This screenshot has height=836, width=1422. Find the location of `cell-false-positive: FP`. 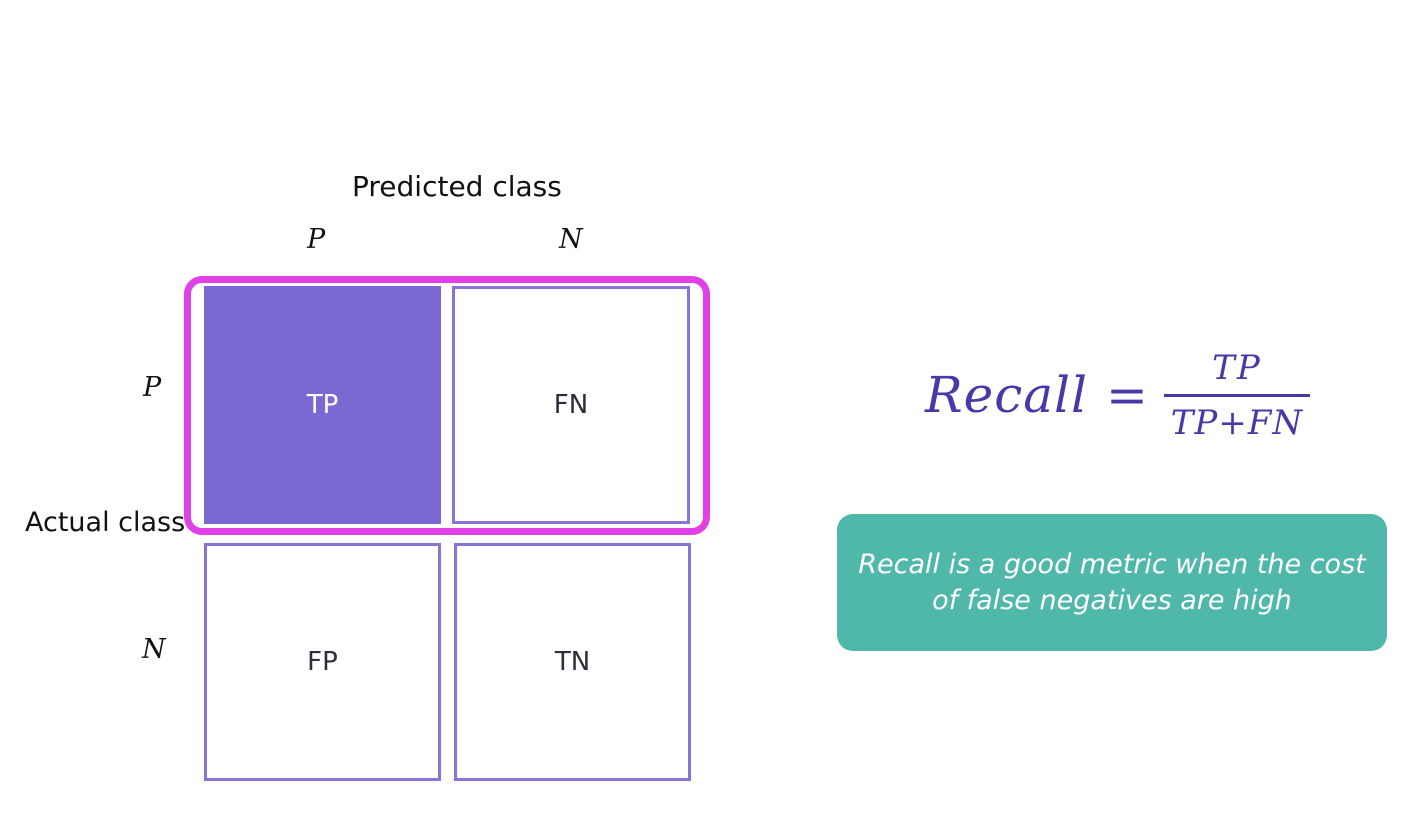

cell-false-positive: FP is located at coordinates (322, 662).